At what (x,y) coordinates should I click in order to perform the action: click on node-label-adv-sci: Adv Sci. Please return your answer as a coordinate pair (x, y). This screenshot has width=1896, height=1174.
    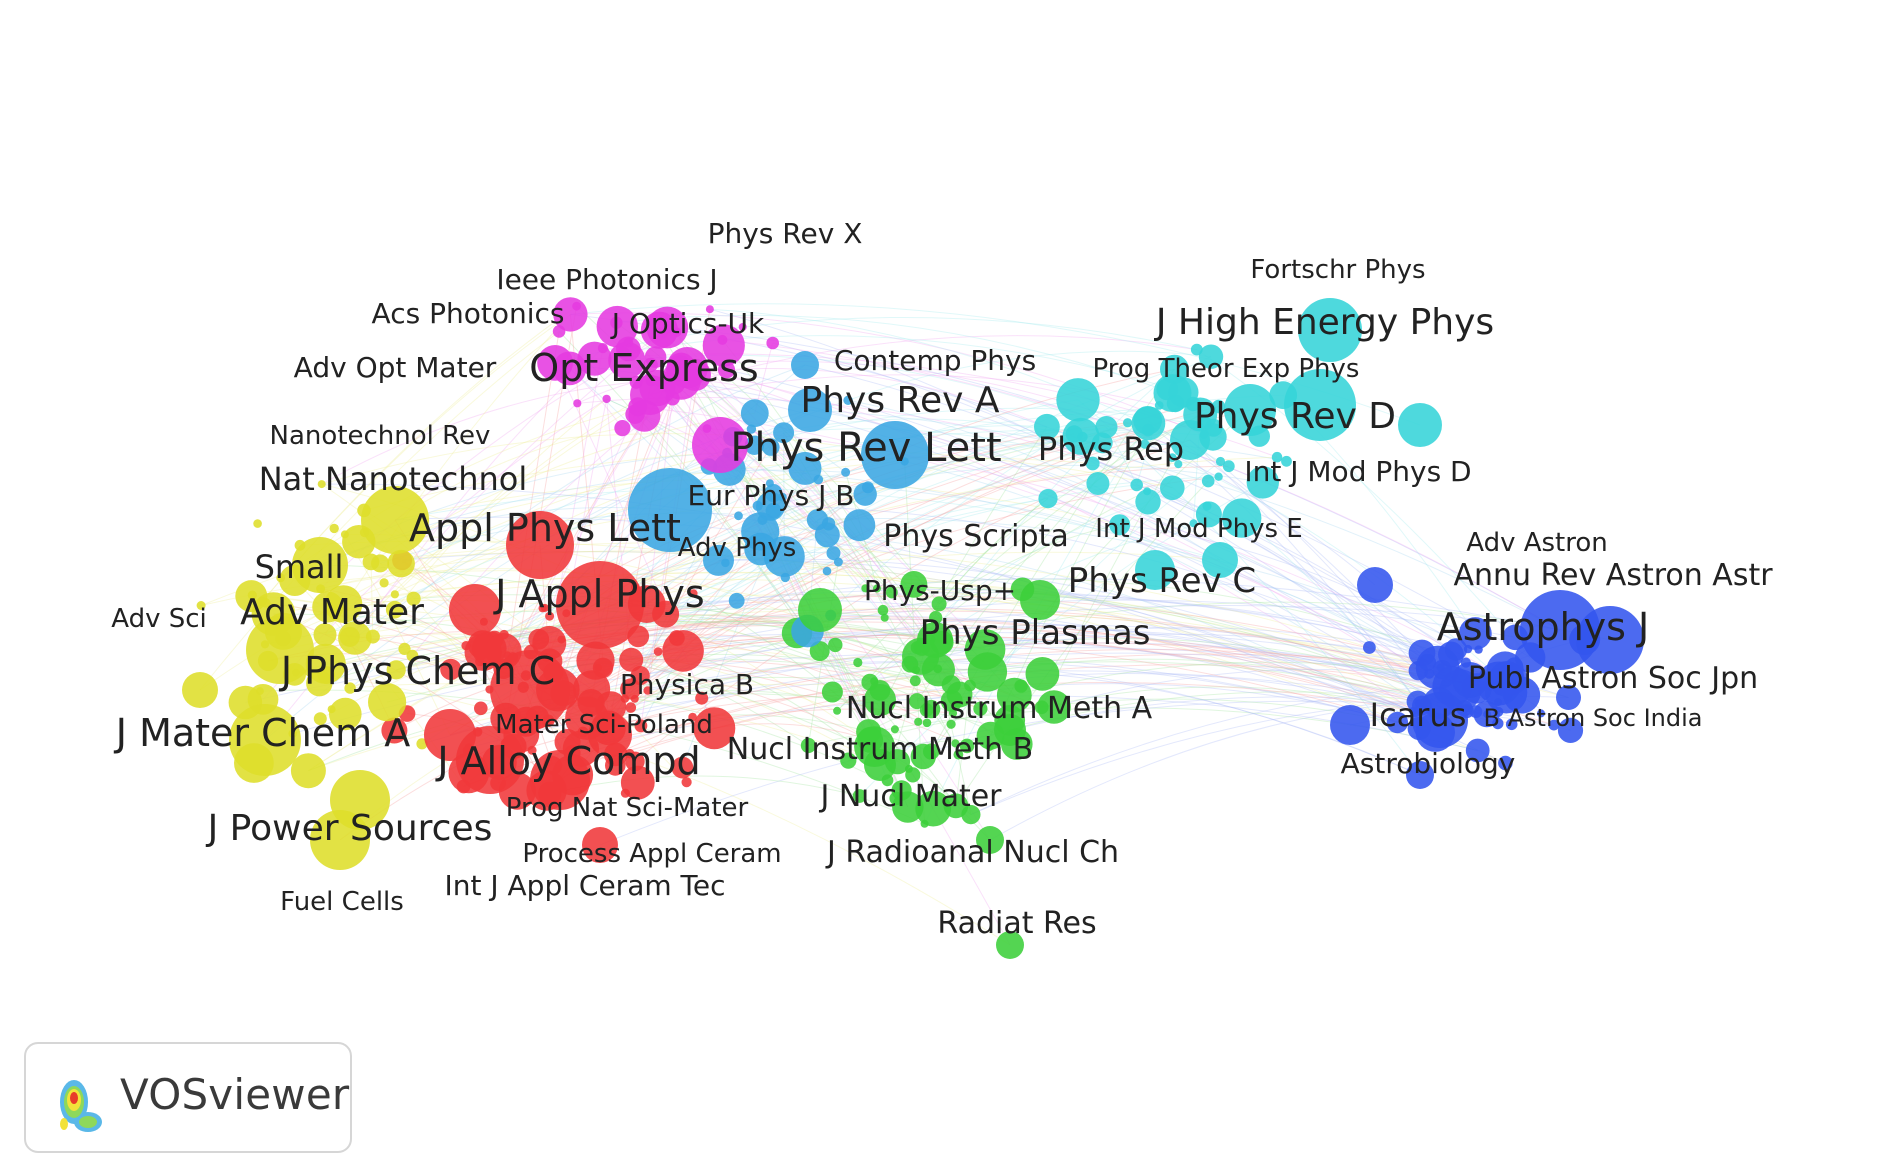
    Looking at the image, I should click on (159, 619).